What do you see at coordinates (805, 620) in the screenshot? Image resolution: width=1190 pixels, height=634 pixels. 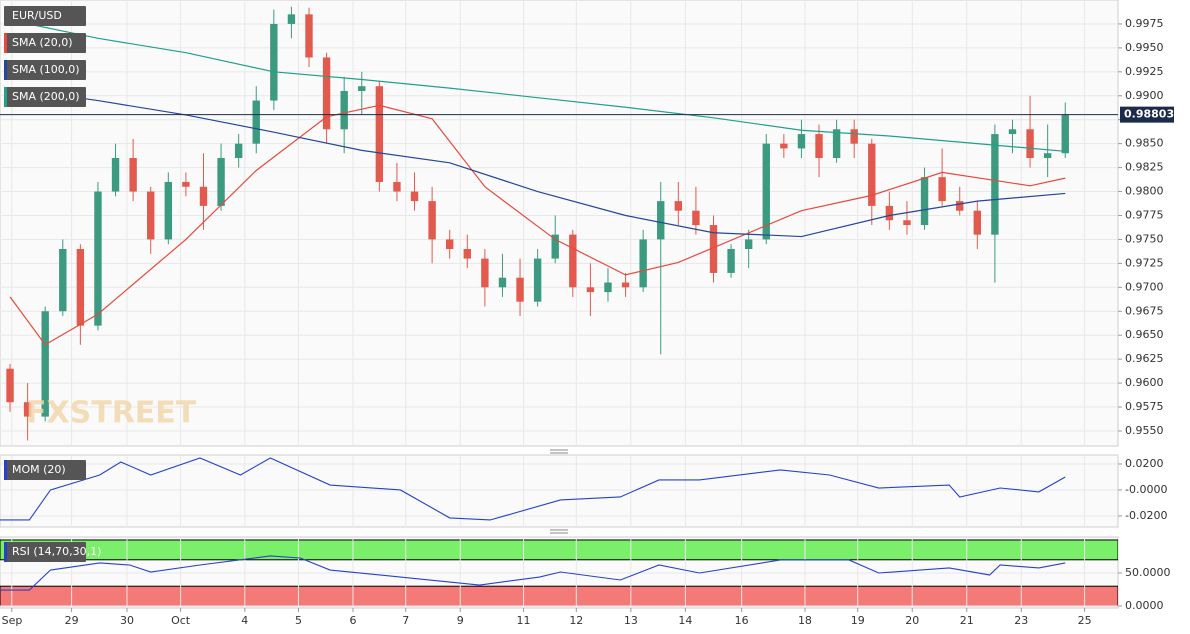 I see `x-tick-label: 18` at bounding box center [805, 620].